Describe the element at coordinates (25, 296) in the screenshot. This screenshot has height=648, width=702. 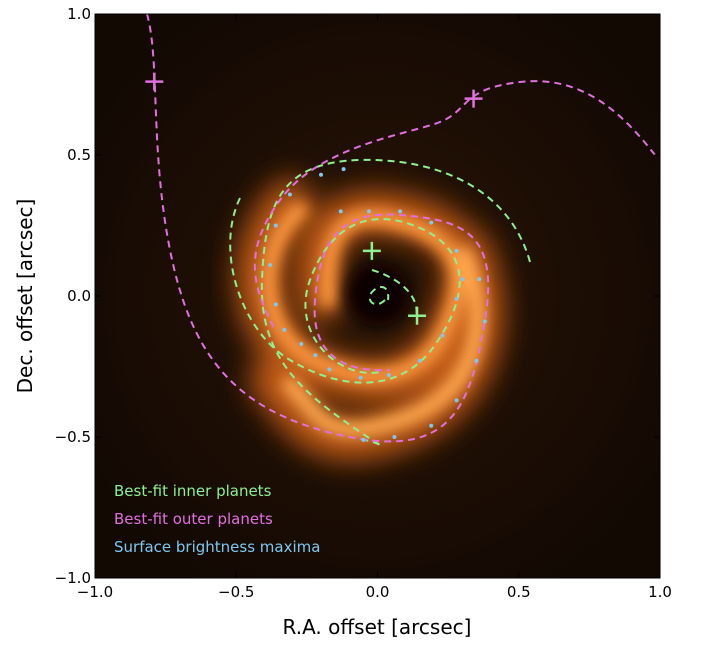
I see `y-axis-label: Dec. offset [arcsec]` at that location.